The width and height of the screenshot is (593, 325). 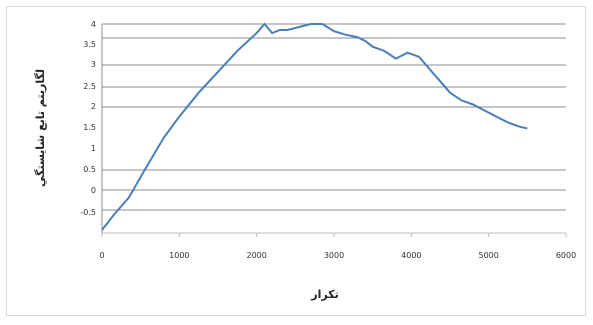 I want to click on y-tick-label: -0.5, so click(x=88, y=212).